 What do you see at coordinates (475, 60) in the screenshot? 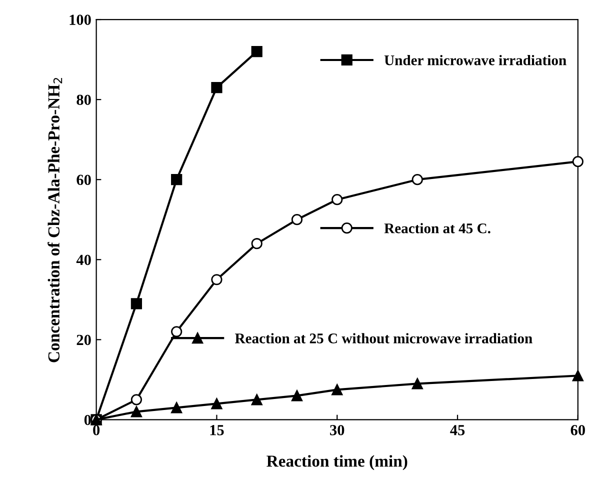
I see `legend-label: Under microwave irradiation` at bounding box center [475, 60].